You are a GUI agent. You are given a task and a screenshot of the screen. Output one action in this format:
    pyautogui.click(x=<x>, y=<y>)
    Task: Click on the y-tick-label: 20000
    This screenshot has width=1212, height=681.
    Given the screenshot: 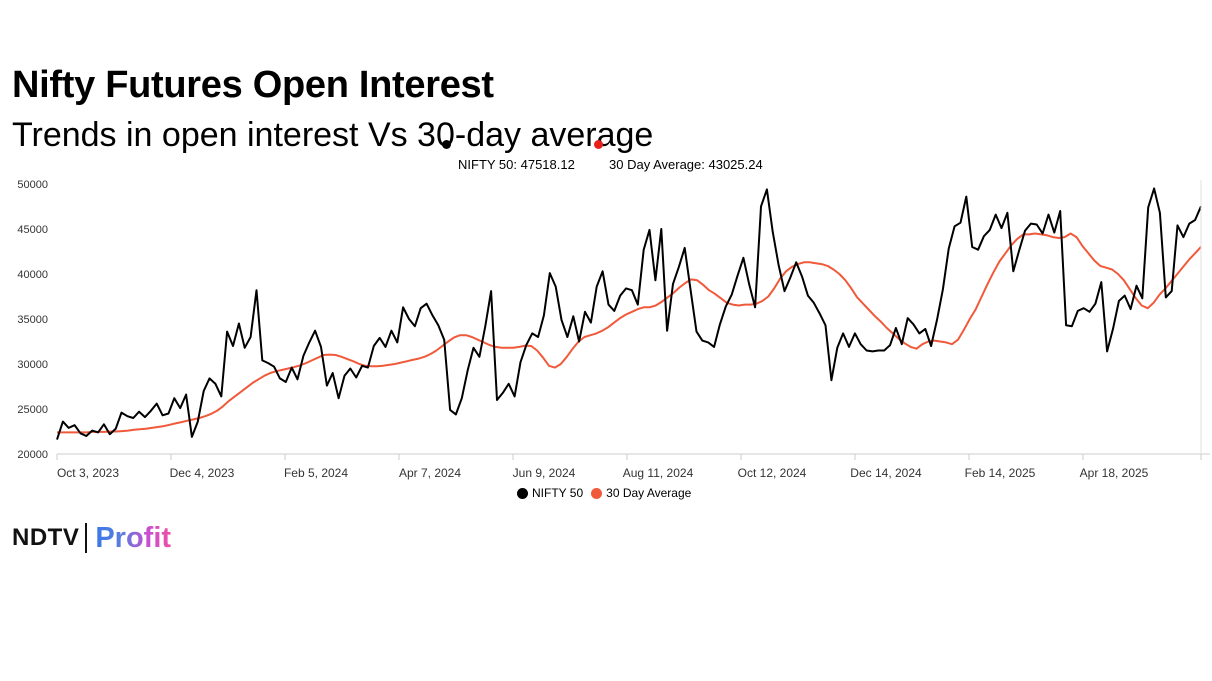 What is the action you would take?
    pyautogui.click(x=32, y=455)
    